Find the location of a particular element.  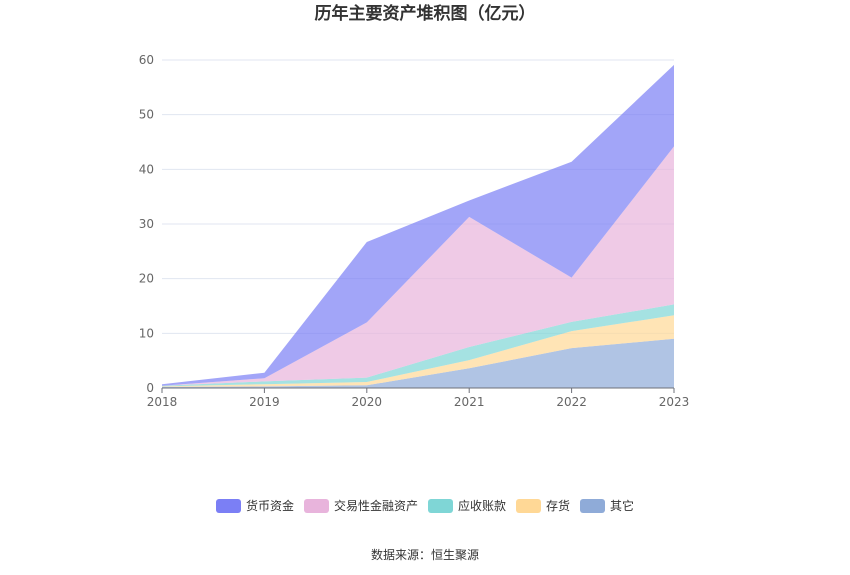

legend-item: 交易性金融资产 is located at coordinates (361, 505).